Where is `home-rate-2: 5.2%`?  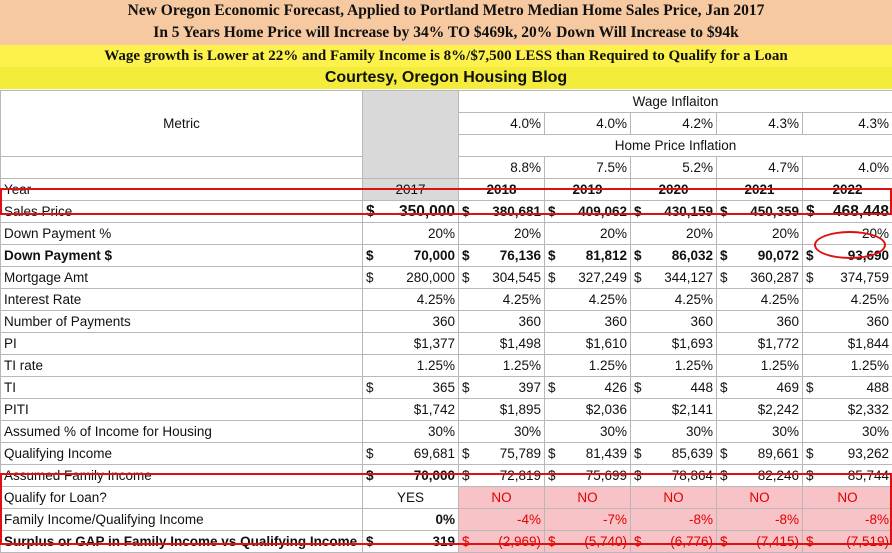
home-rate-2: 5.2% is located at coordinates (674, 168).